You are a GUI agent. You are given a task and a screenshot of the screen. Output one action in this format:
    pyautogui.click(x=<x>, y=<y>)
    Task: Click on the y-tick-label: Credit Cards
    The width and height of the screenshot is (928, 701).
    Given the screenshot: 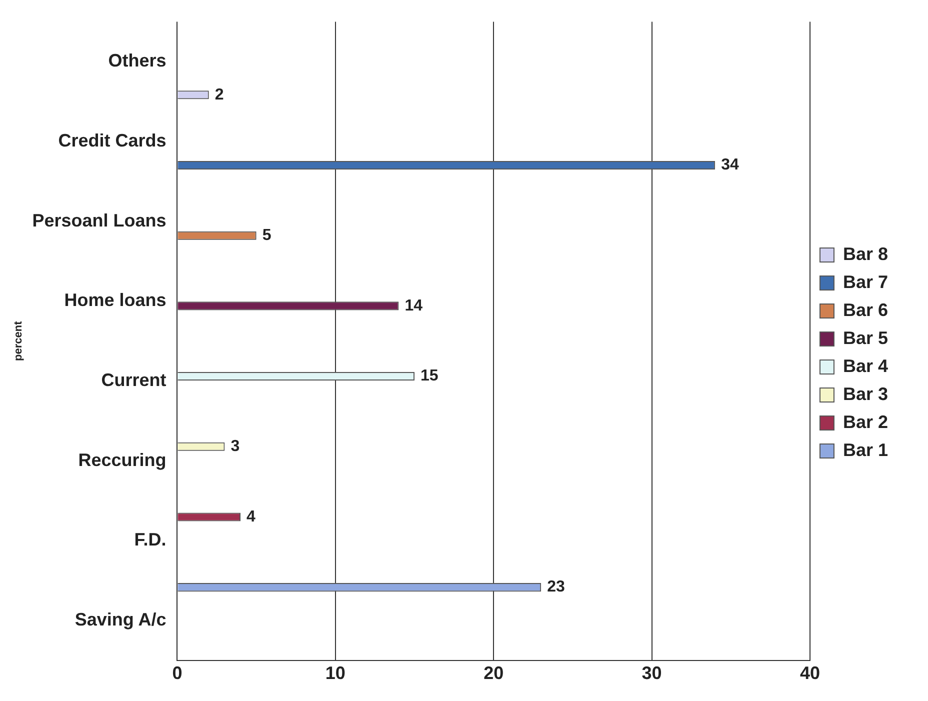 What is the action you would take?
    pyautogui.click(x=112, y=140)
    